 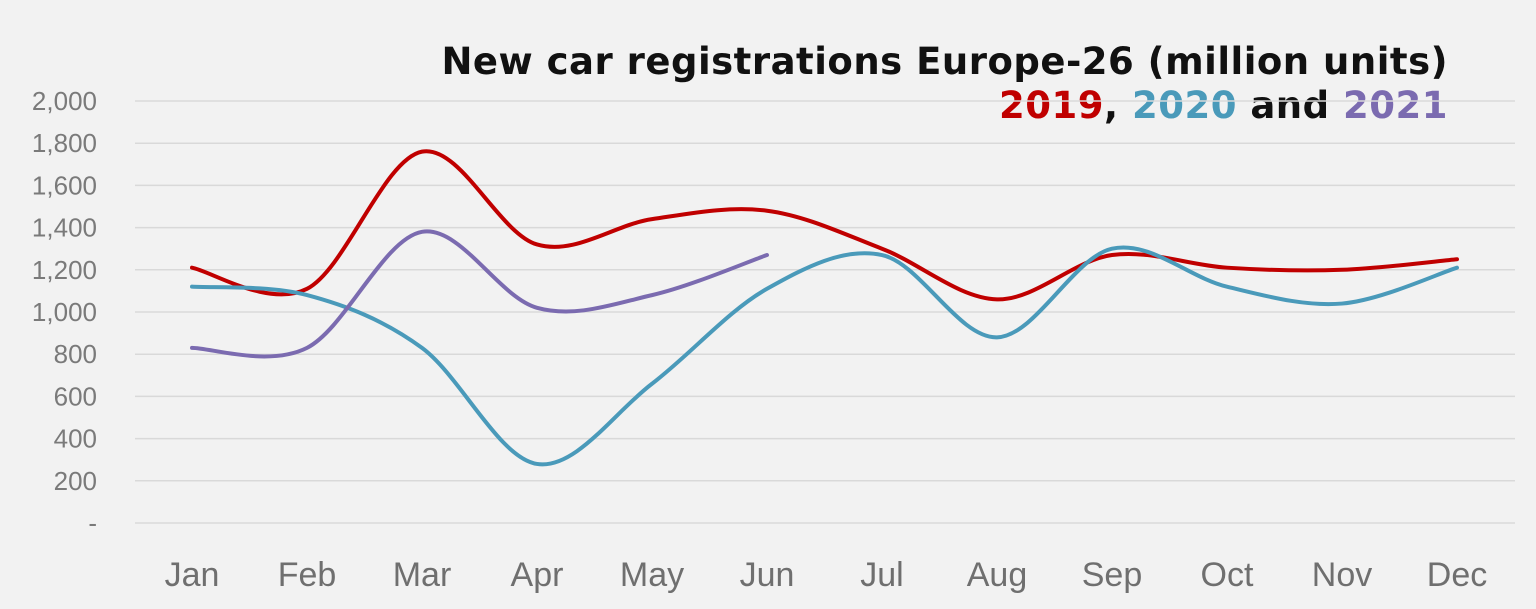 What do you see at coordinates (75, 481) in the screenshot?
I see `y-tick-label: 200` at bounding box center [75, 481].